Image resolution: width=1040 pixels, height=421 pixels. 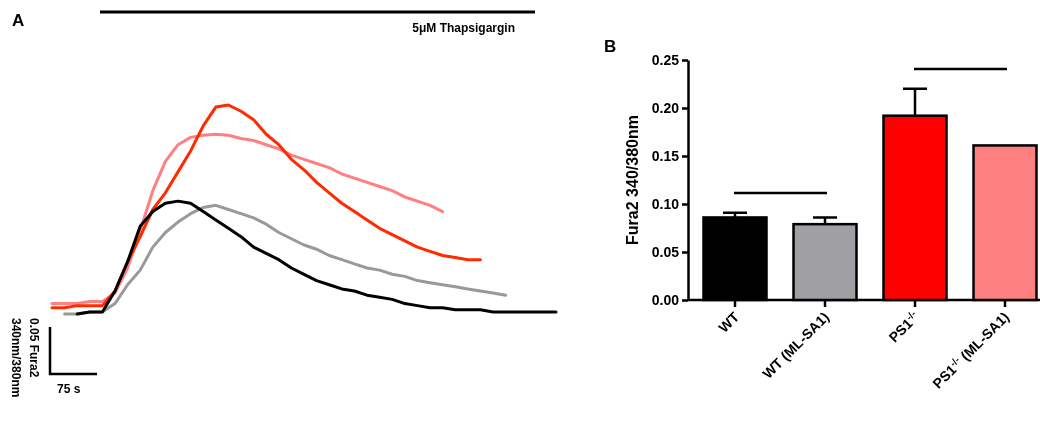 I want to click on chart-title: B, so click(x=610, y=46).